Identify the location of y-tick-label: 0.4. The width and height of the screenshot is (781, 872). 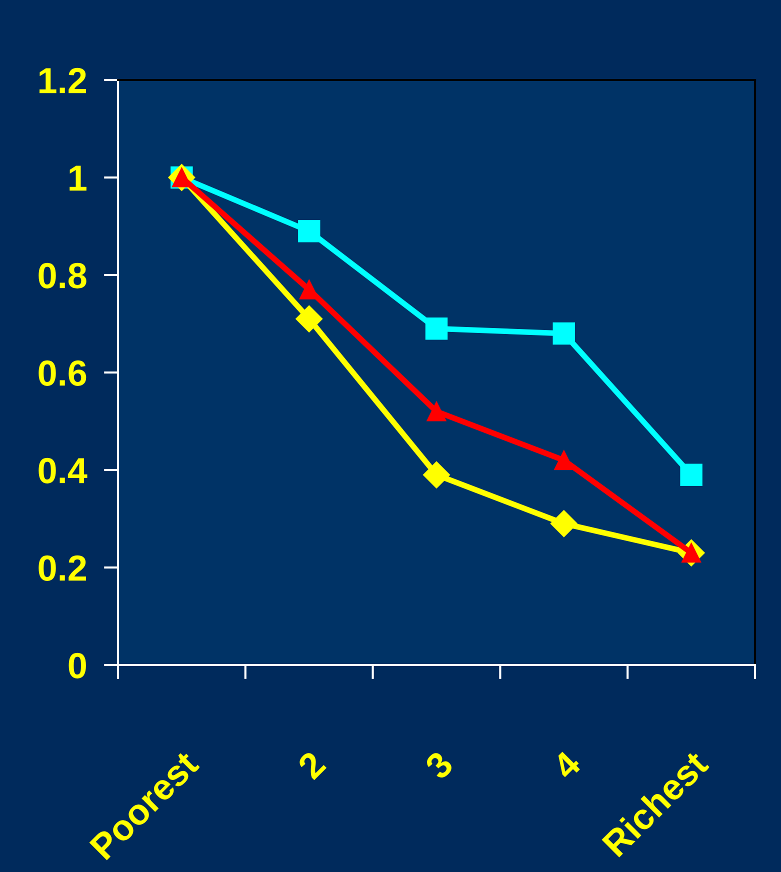
(63, 471).